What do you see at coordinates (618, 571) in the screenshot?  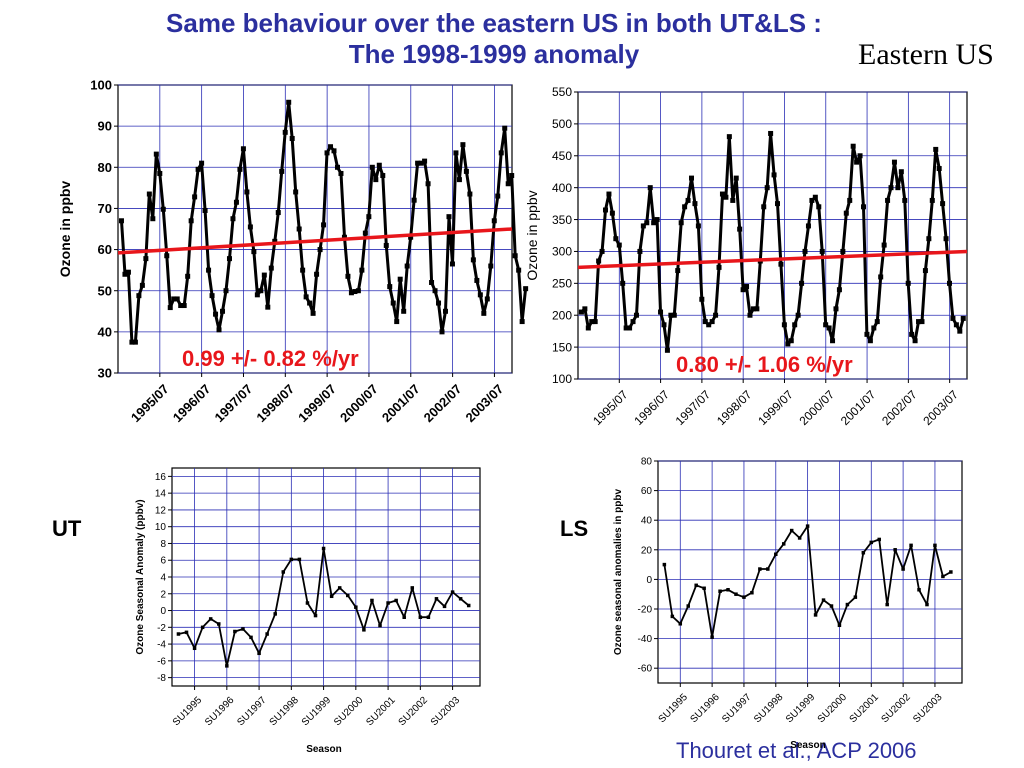 I see `y-axis-label: Ozone seasonal anomalies in ppbv` at bounding box center [618, 571].